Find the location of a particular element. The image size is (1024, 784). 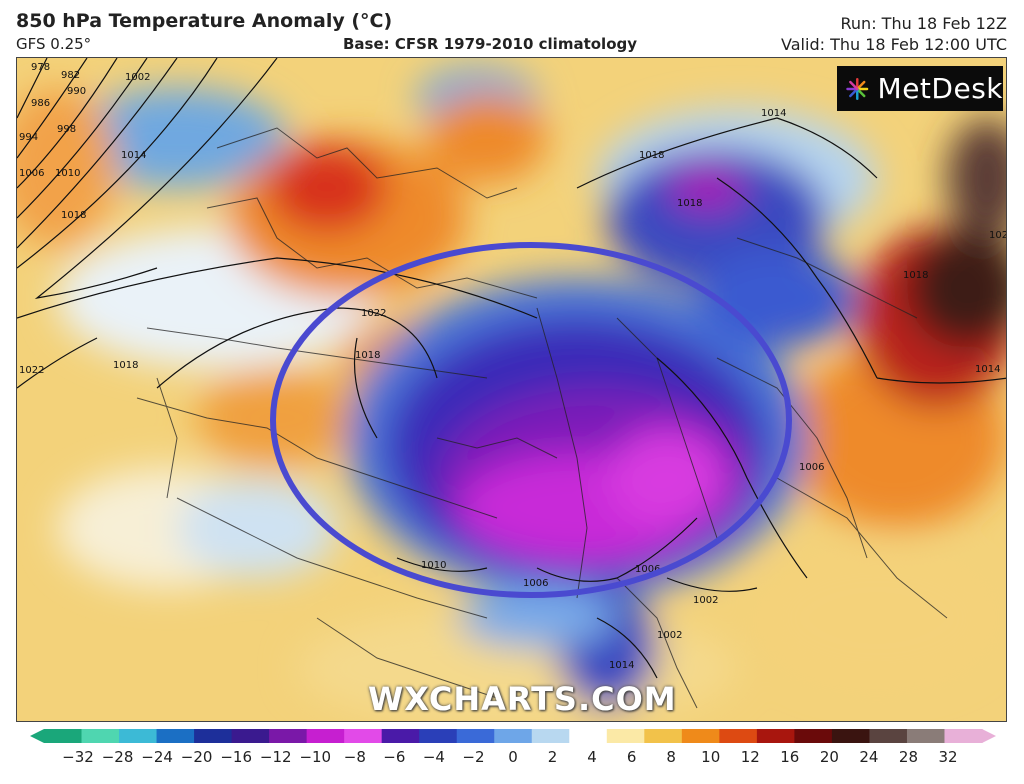

isobar-label: 998 is located at coordinates (66, 129).